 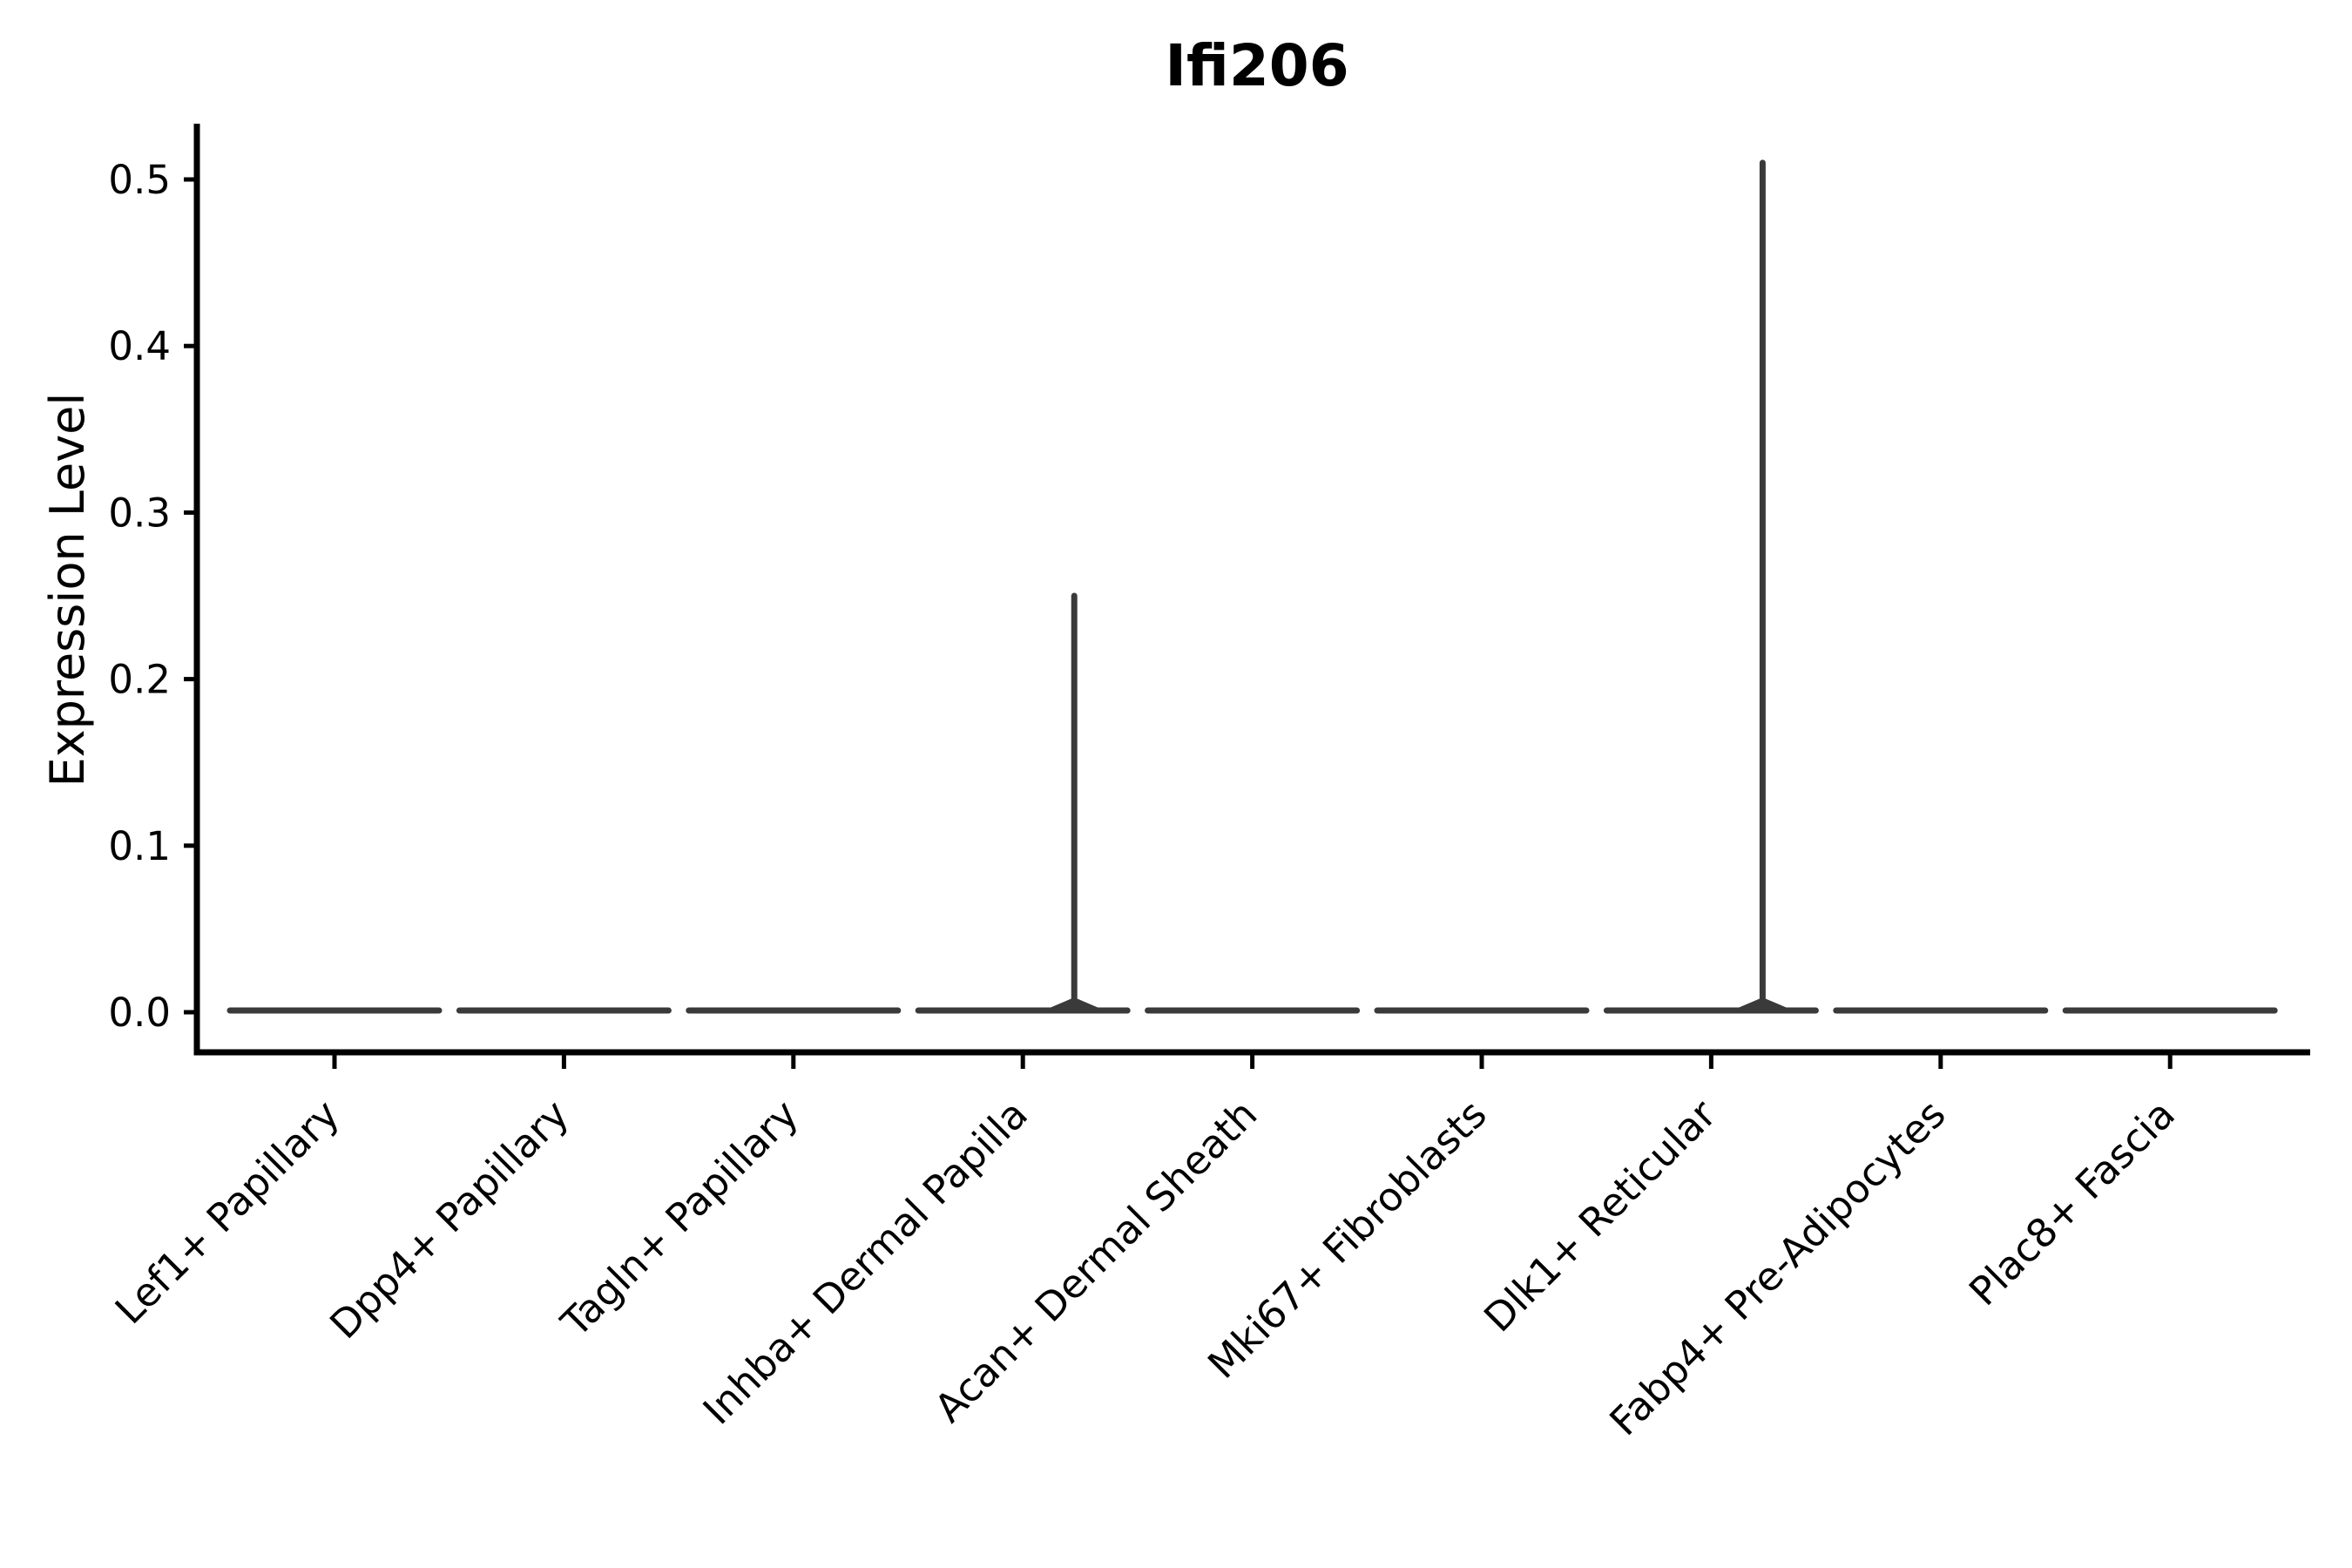 I want to click on y-tick-label: 0.0, so click(x=139, y=1013).